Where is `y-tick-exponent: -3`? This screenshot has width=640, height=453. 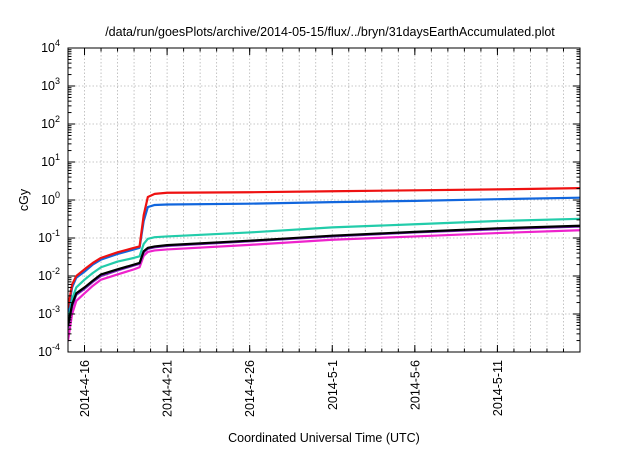
y-tick-exponent: -3 is located at coordinates (56, 309).